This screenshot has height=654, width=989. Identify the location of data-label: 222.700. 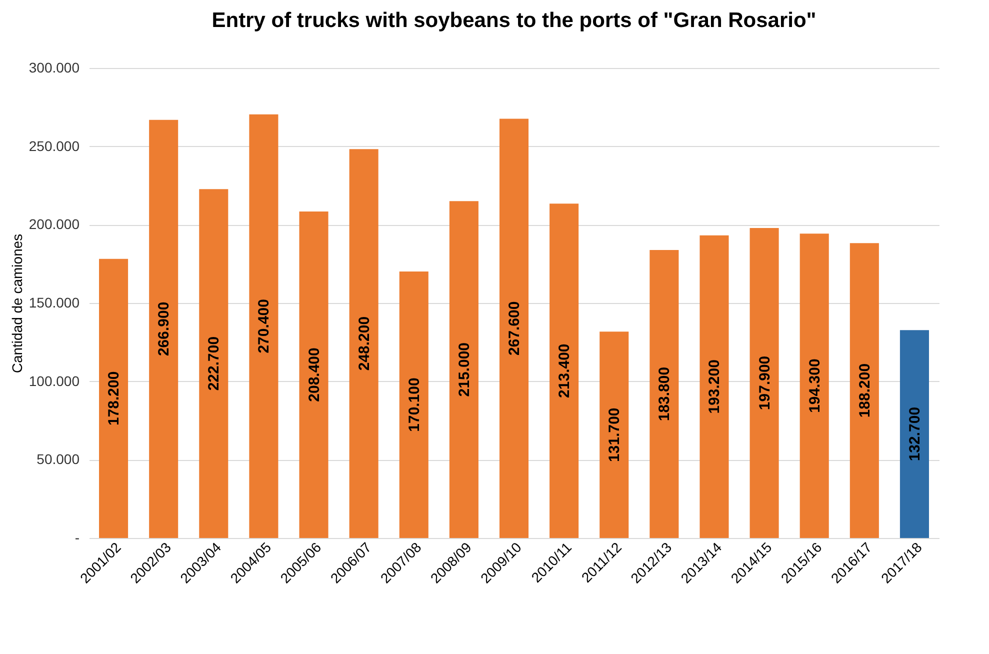
(214, 363).